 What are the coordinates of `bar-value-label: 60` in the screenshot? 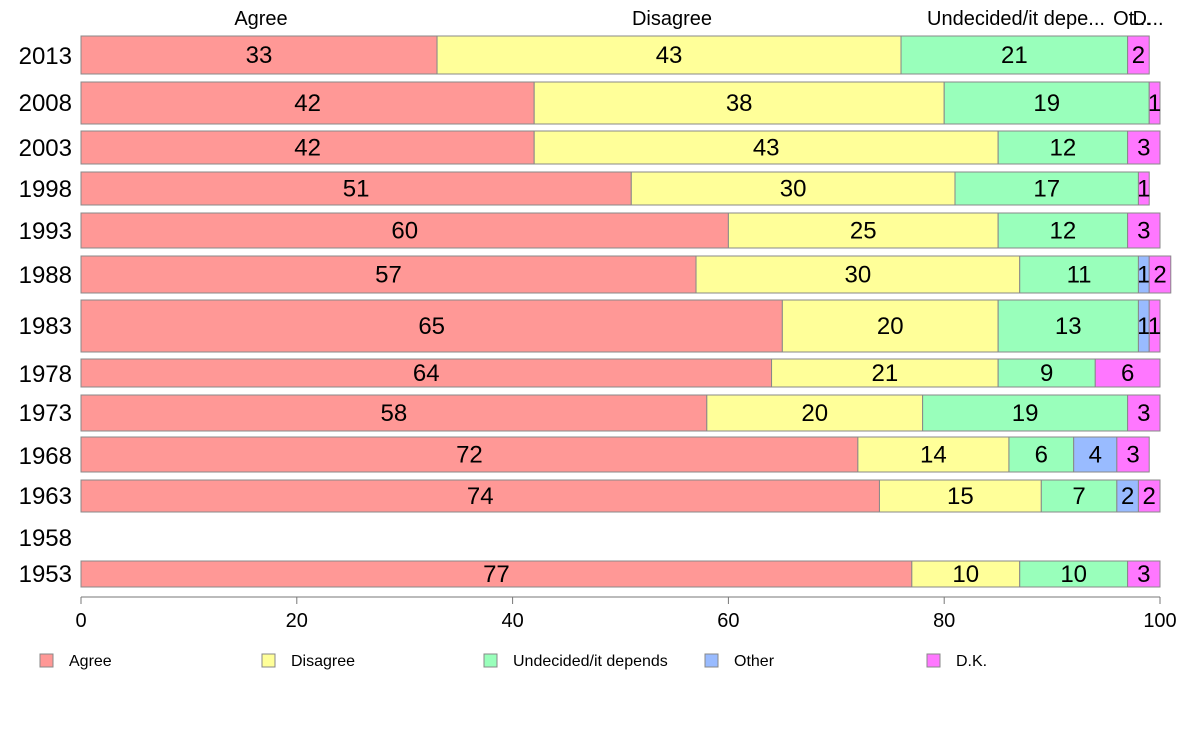 It's located at (404, 231).